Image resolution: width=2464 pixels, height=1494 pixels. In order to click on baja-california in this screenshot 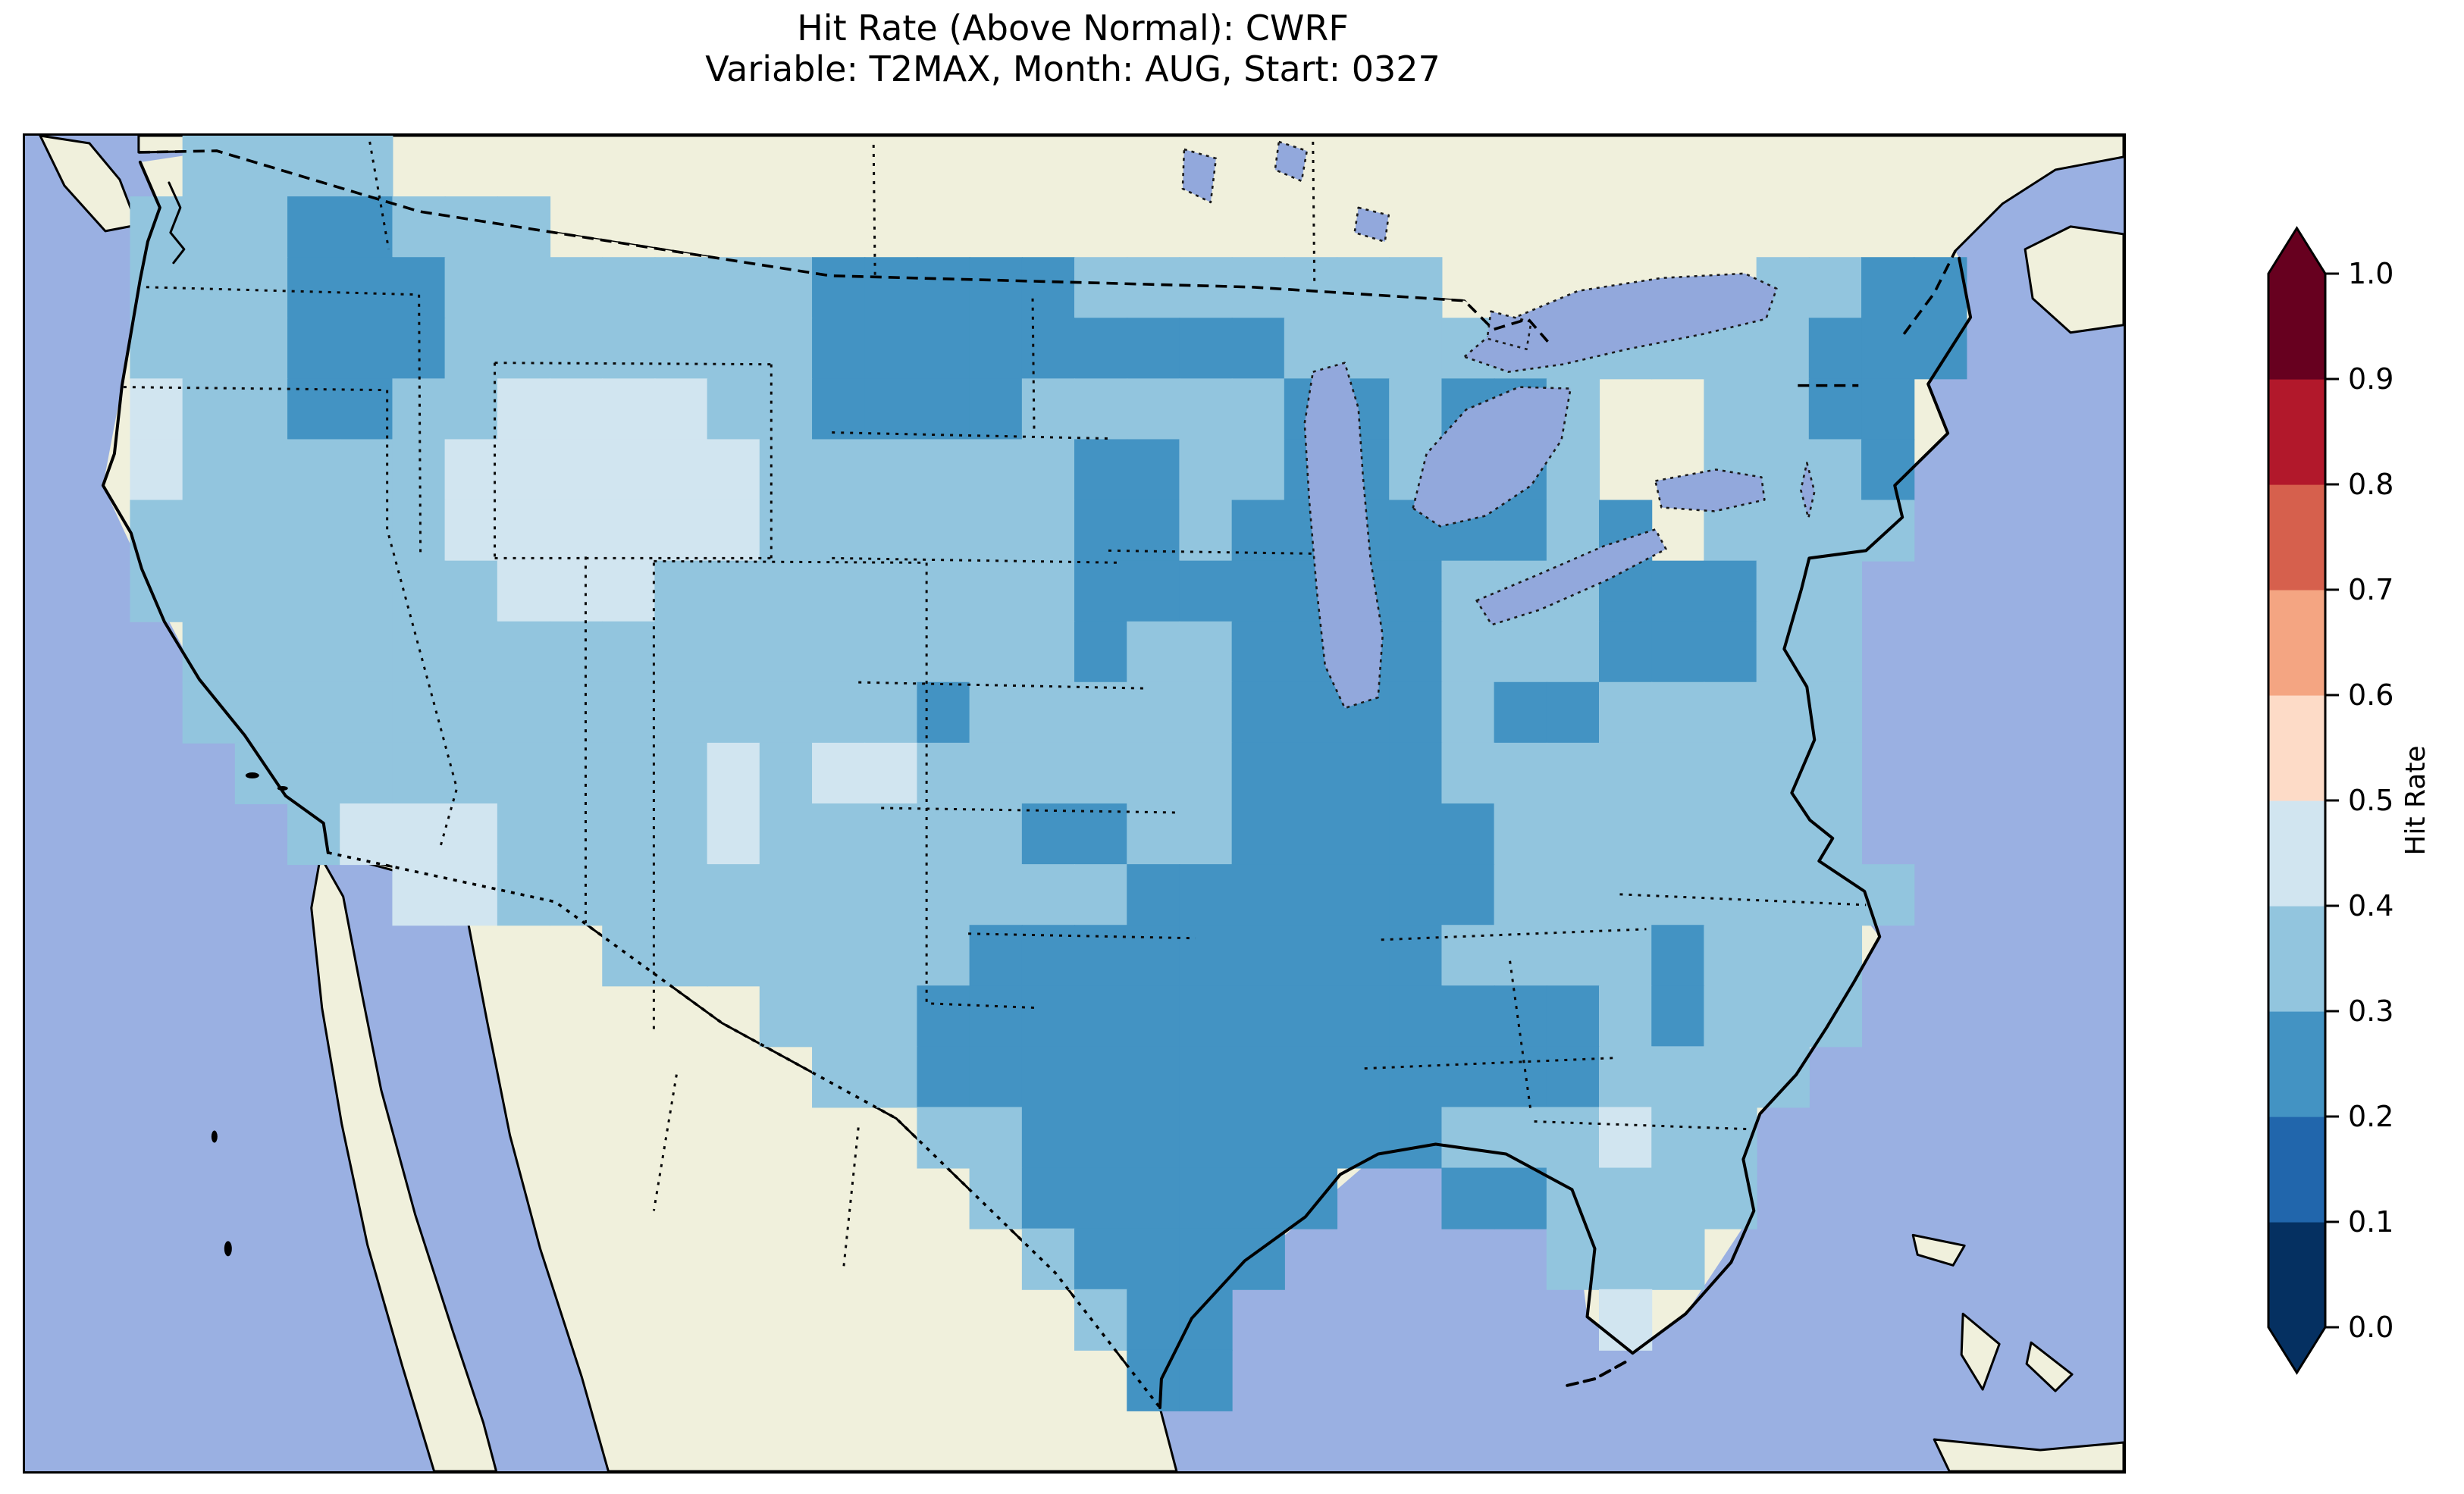, I will do `click(404, 1163)`.